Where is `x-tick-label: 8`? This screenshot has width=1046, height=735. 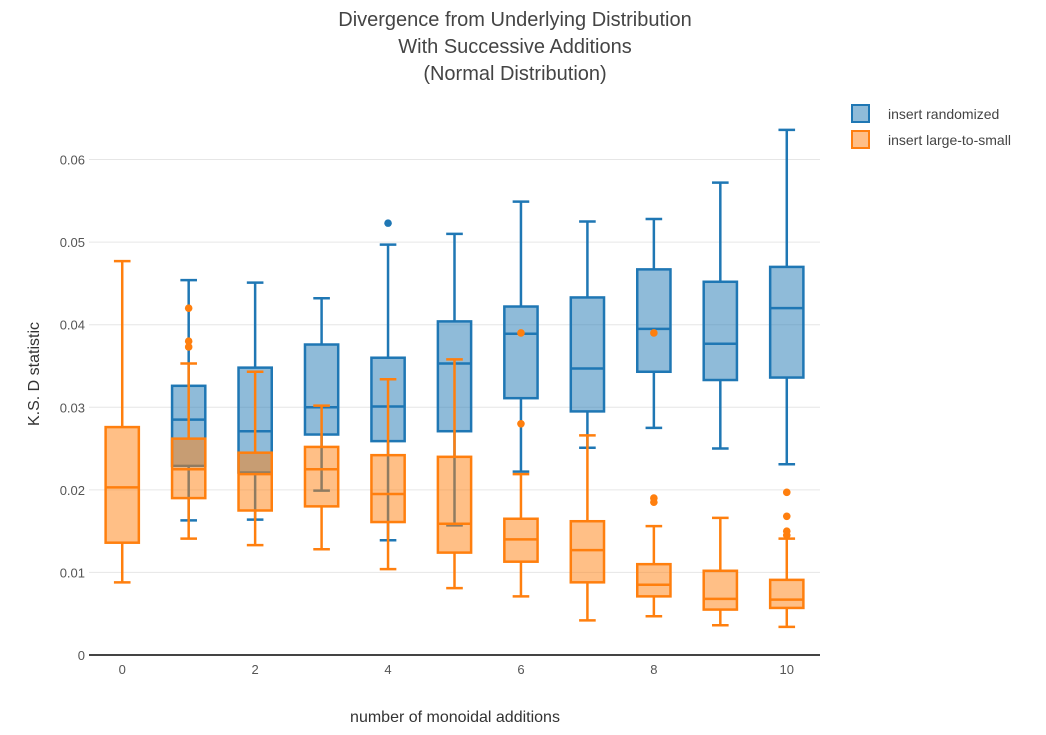 x-tick-label: 8 is located at coordinates (653, 669).